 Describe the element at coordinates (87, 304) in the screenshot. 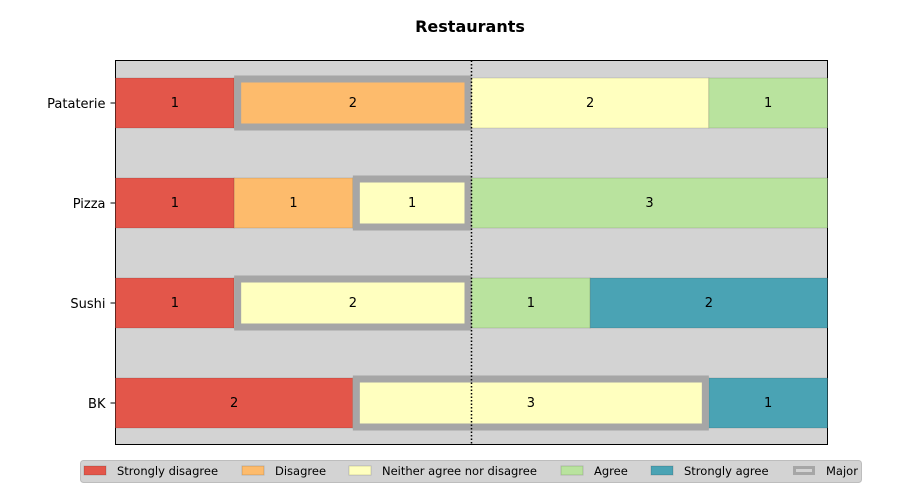

I see `y-tick-label-sushi: Sushi` at that location.